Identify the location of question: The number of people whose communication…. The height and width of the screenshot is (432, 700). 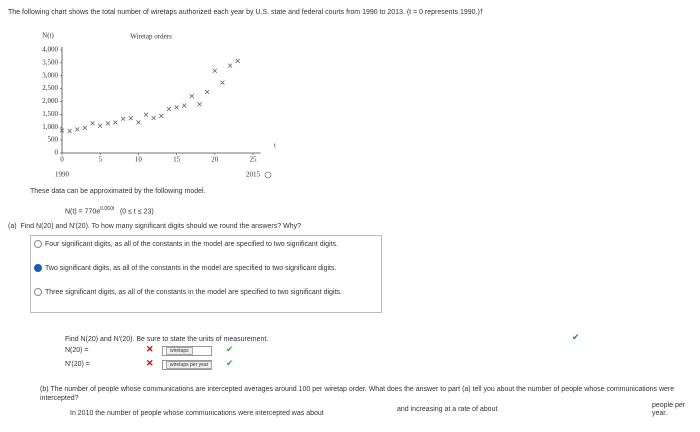
(357, 394).